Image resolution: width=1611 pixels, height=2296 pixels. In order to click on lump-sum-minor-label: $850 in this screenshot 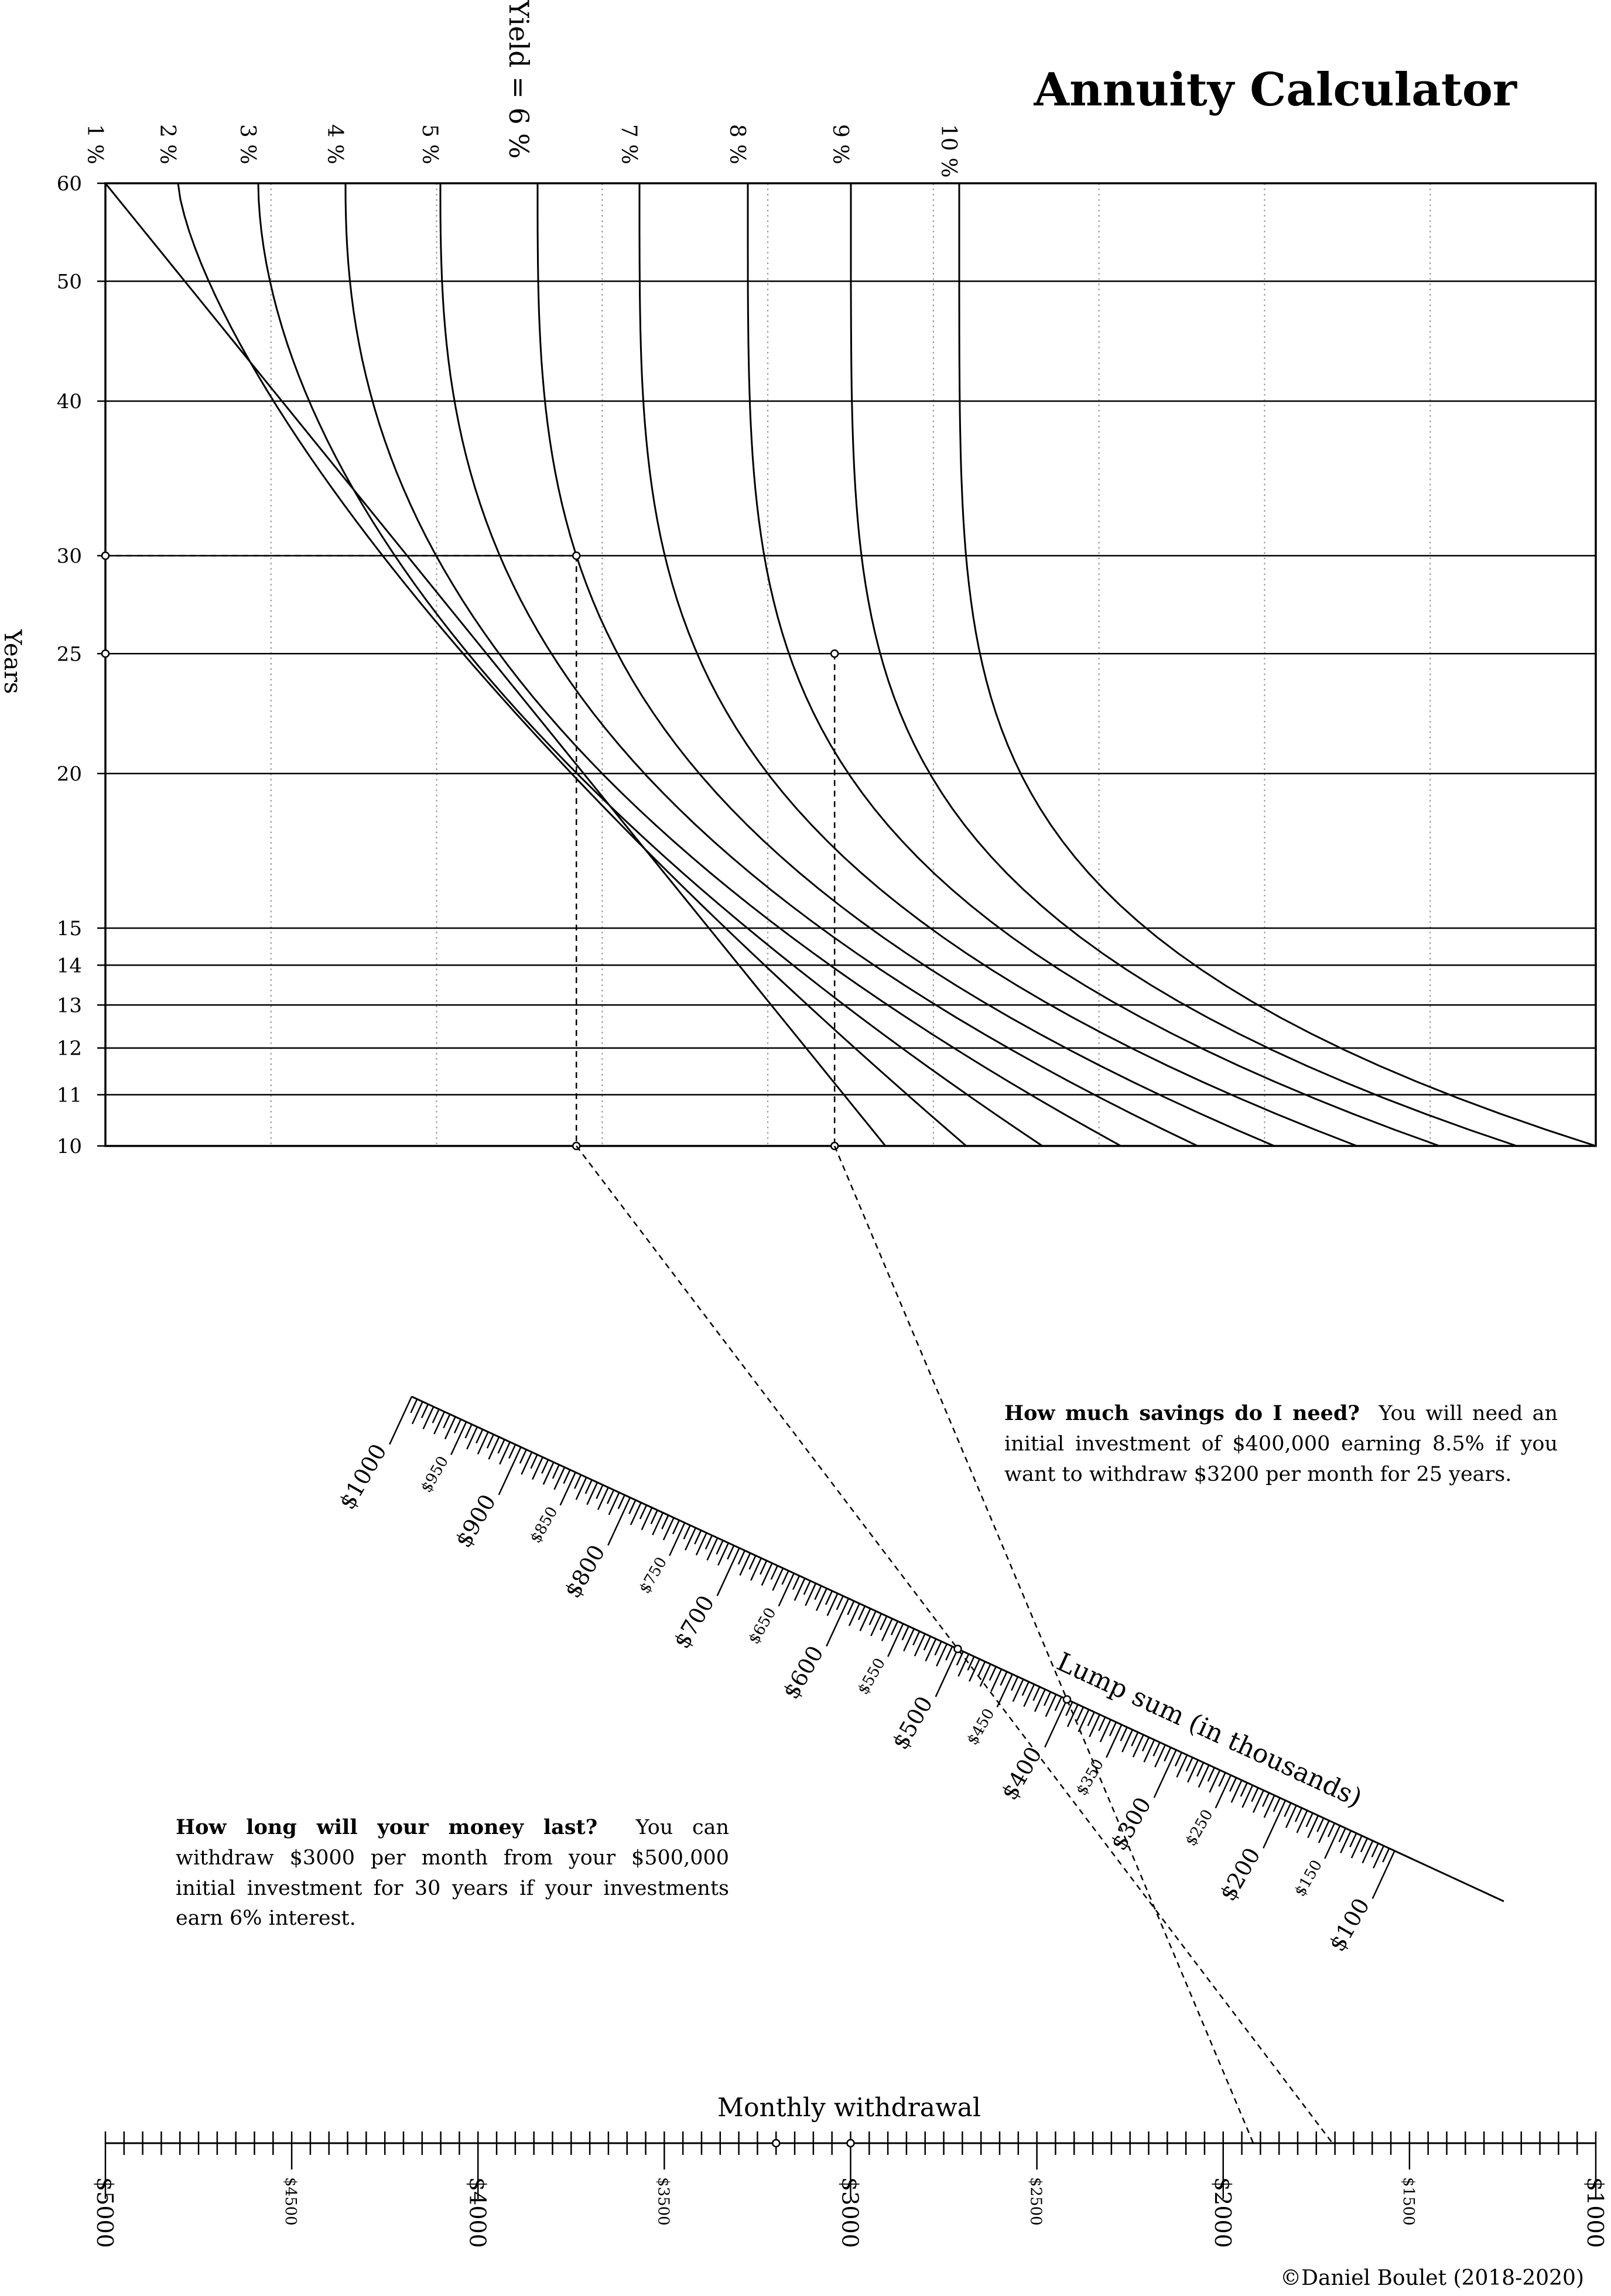, I will do `click(544, 1525)`.